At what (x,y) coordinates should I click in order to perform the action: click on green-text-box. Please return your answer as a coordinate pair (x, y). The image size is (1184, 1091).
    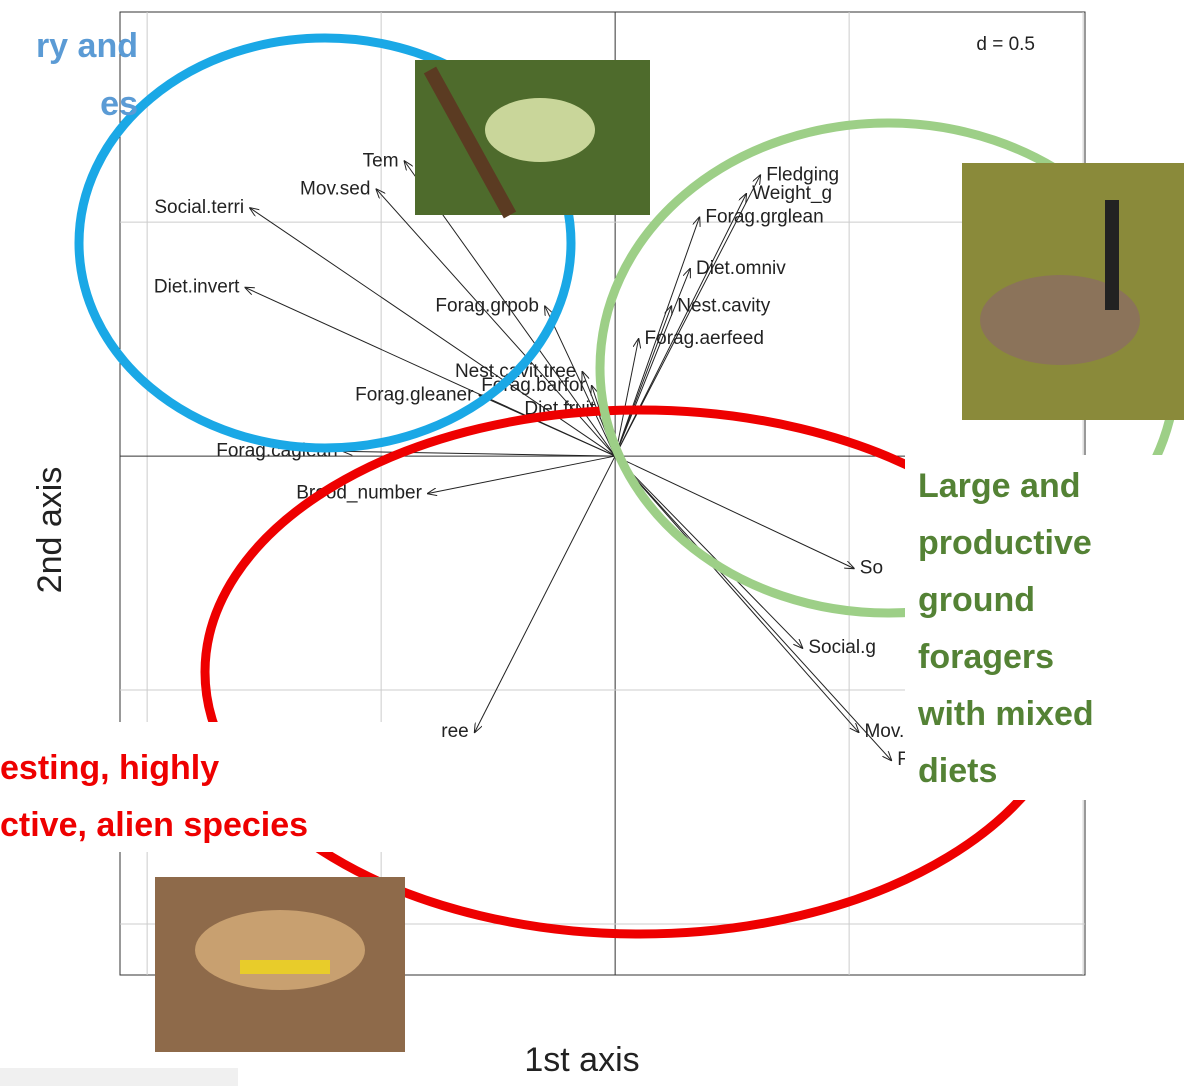
    Looking at the image, I should click on (1044, 627).